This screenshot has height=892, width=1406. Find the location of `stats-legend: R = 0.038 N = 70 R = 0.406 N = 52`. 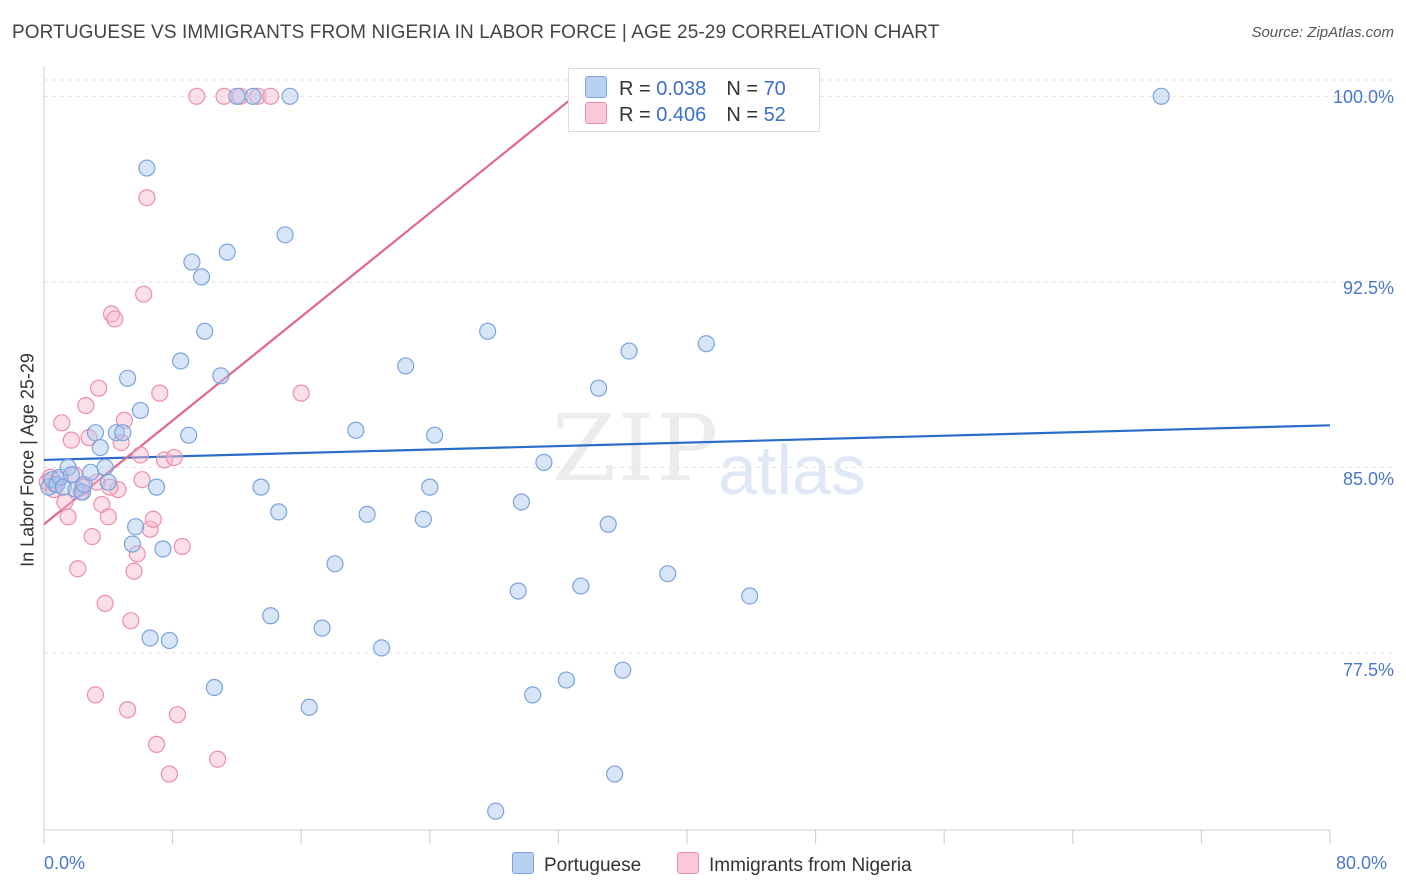

stats-legend: R = 0.038 N = 70 R = 0.406 N = 52 is located at coordinates (694, 100).